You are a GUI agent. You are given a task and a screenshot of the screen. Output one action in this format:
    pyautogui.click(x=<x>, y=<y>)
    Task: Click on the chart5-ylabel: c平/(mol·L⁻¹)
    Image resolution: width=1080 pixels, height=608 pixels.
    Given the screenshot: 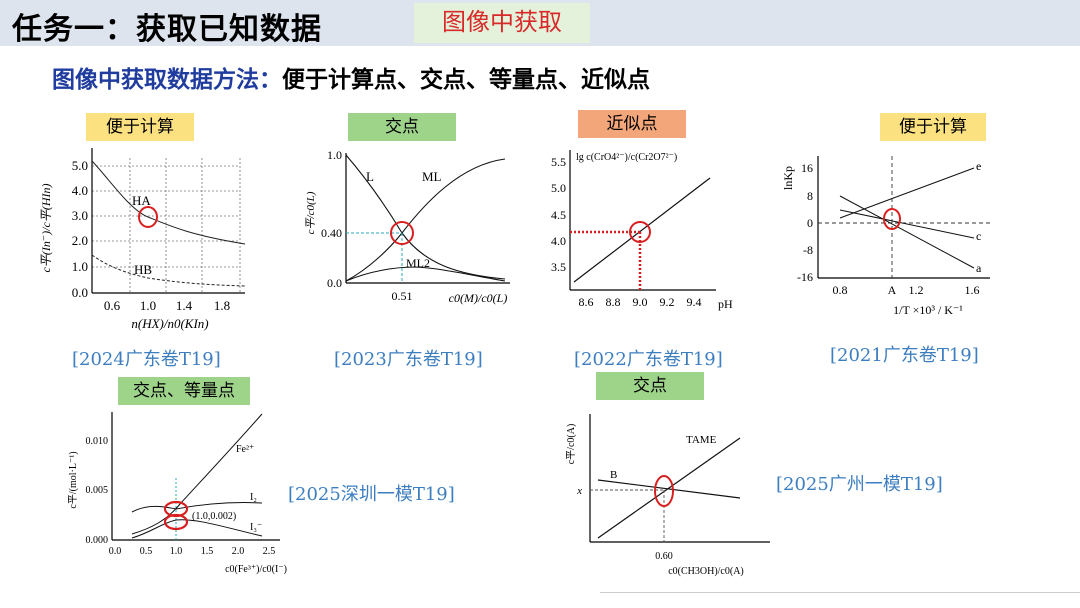 What is the action you would take?
    pyautogui.click(x=73, y=479)
    